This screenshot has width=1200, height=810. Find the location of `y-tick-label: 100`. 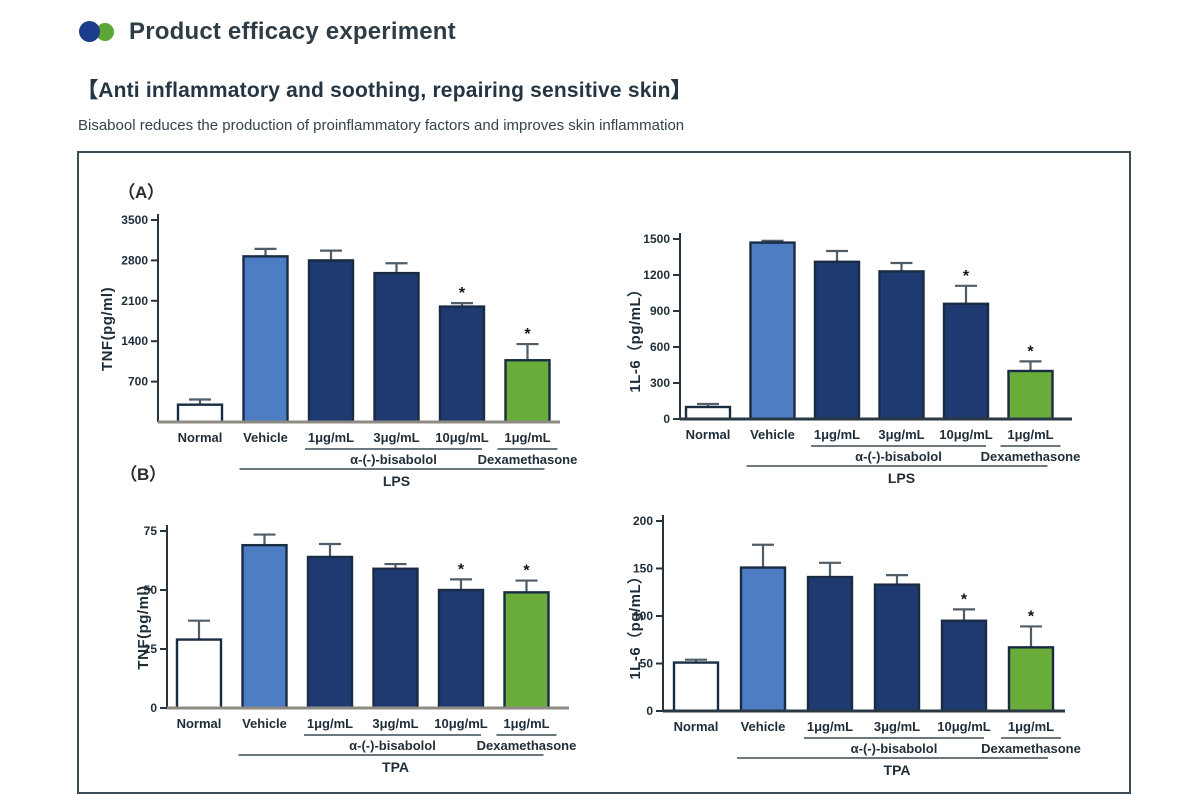

y-tick-label: 100 is located at coordinates (643, 616).